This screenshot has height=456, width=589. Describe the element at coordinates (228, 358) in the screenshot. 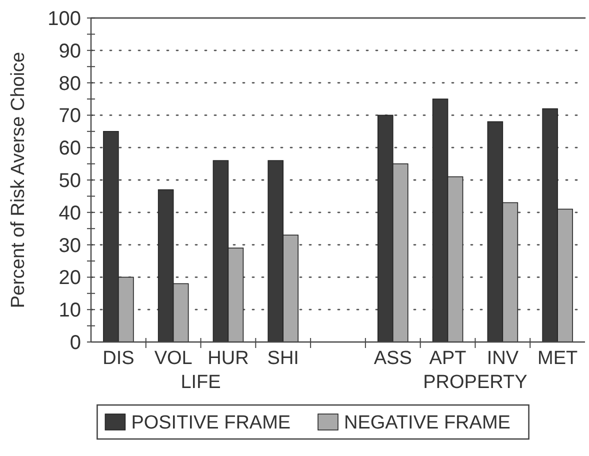

I see `x-tick-label: HUR` at that location.